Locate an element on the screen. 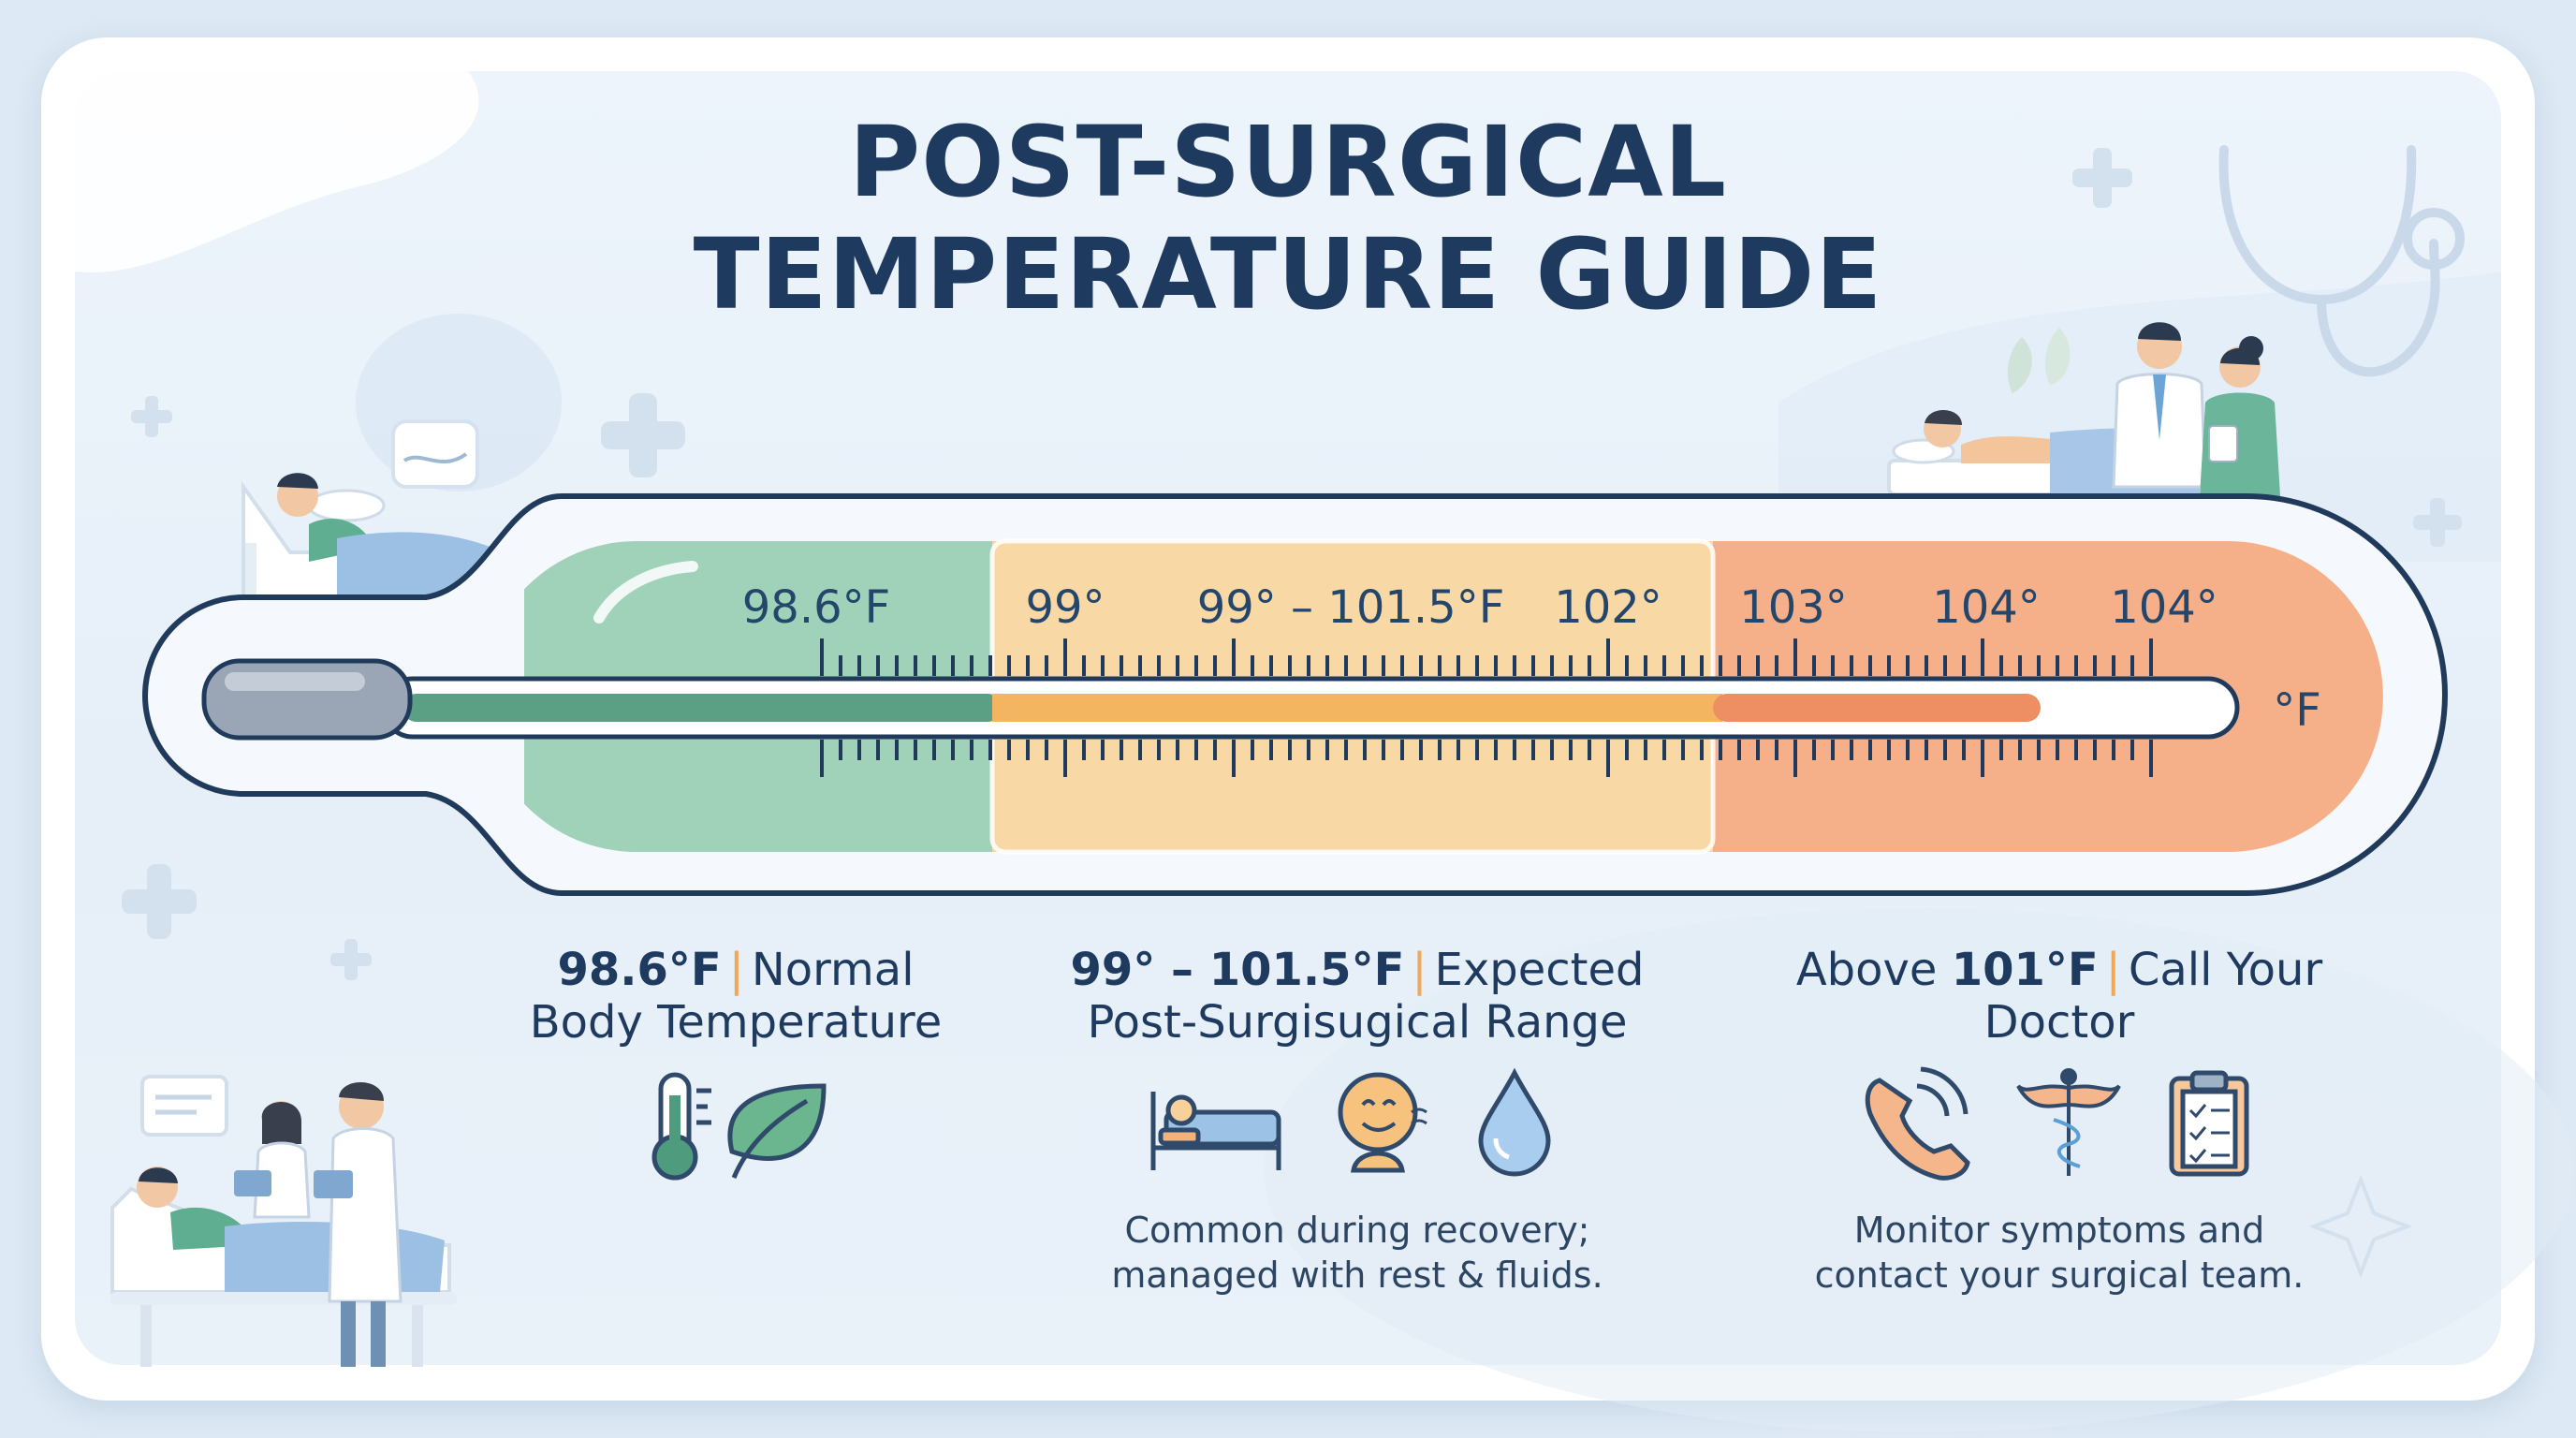 Image resolution: width=2576 pixels, height=1438 pixels. call-doctor-heading: Call Your is located at coordinates (2225, 970).